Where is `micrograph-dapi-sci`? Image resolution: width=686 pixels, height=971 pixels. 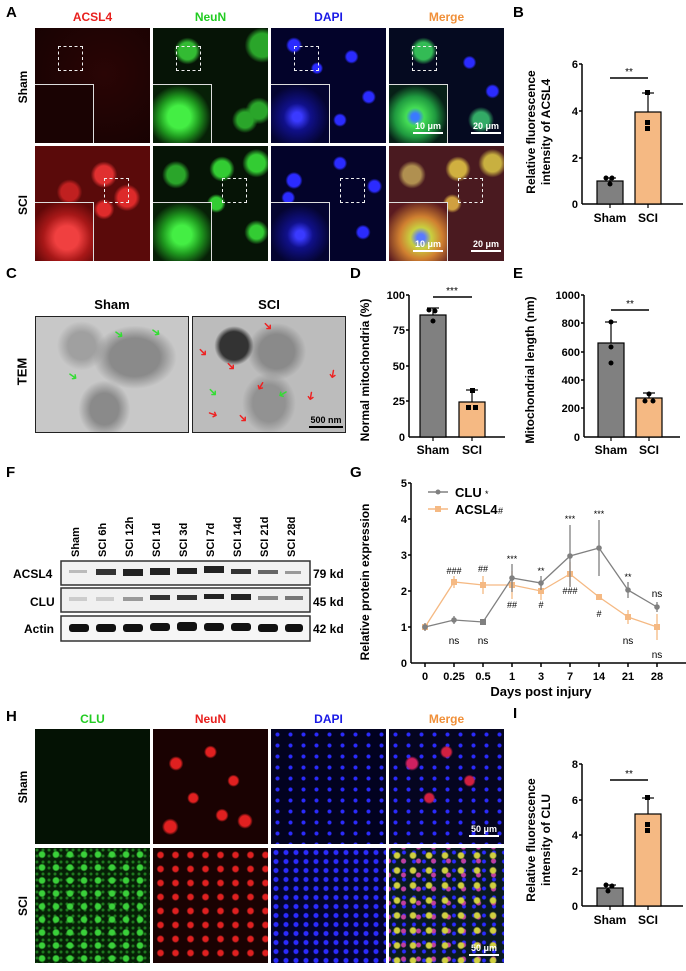
micrograph-dapi-sci is located at coordinates (328, 905).